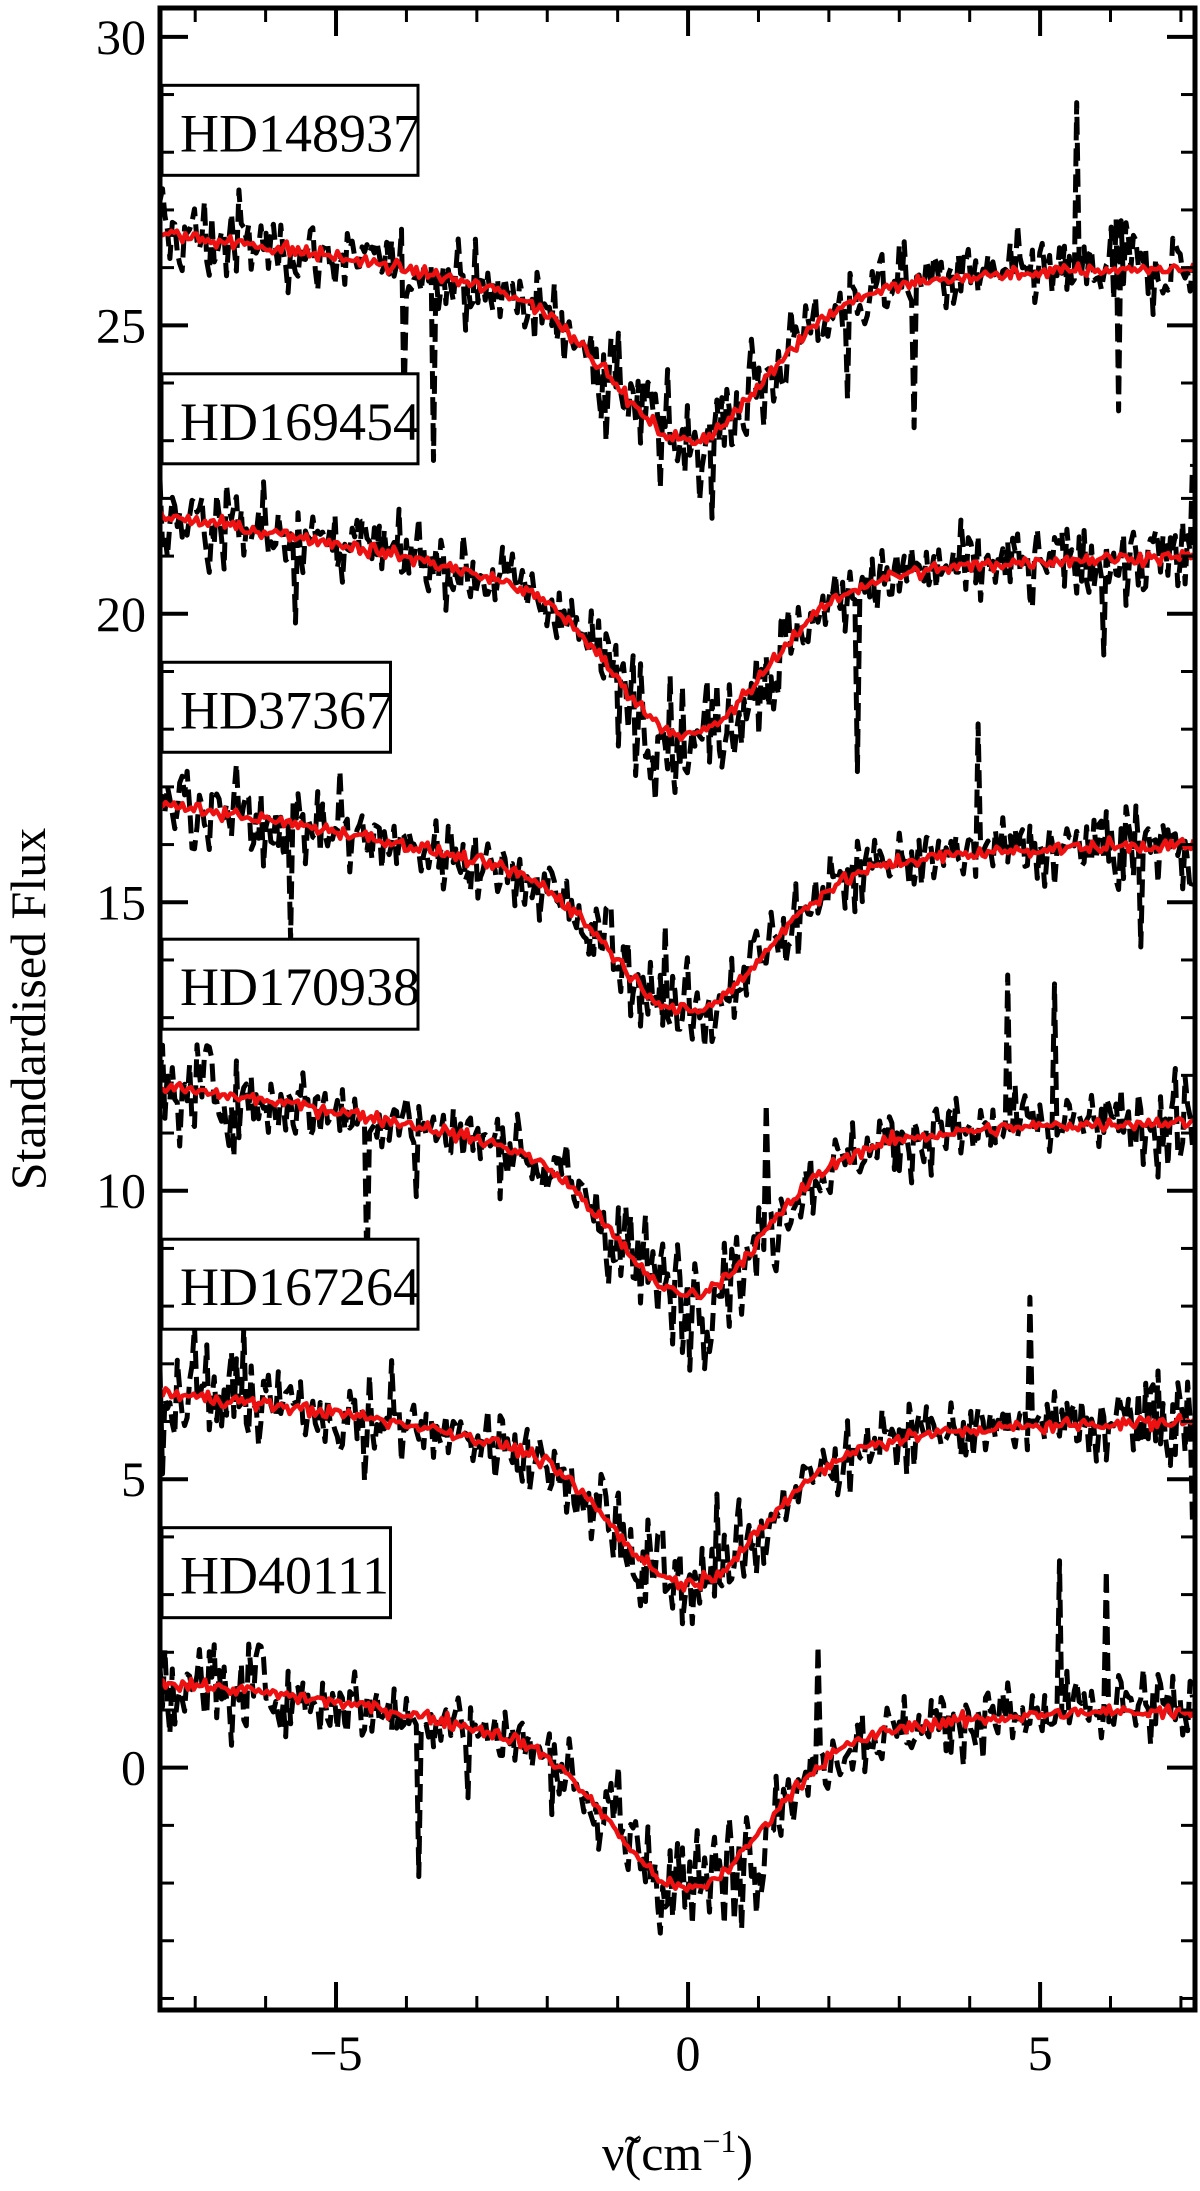 This screenshot has height=2191, width=1200. Describe the element at coordinates (300, 133) in the screenshot. I see `star-label: HD148937` at that location.